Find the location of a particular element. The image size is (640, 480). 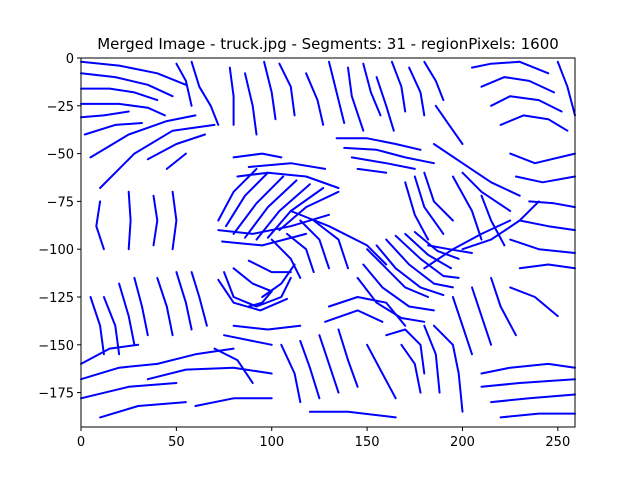

y-tick-label: 0 is located at coordinates (70, 59).